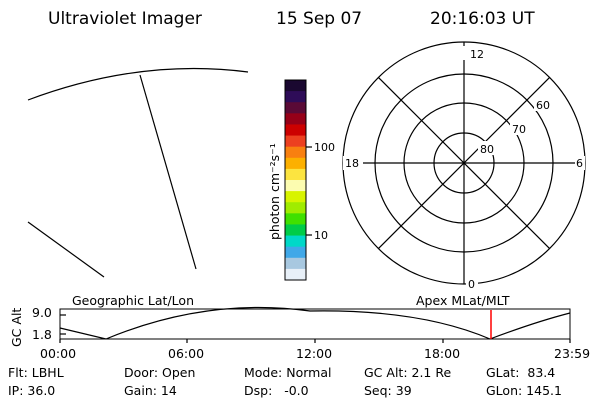 Image resolution: width=600 pixels, height=400 pixels. Describe the element at coordinates (125, 19) in the screenshot. I see `instrument-title: Ultraviolet Imager` at that location.